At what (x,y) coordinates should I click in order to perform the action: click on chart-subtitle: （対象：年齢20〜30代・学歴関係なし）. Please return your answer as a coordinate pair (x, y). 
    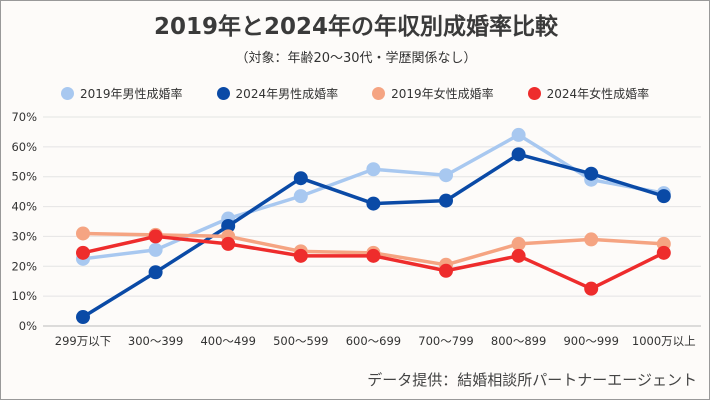
    Looking at the image, I should click on (356, 58).